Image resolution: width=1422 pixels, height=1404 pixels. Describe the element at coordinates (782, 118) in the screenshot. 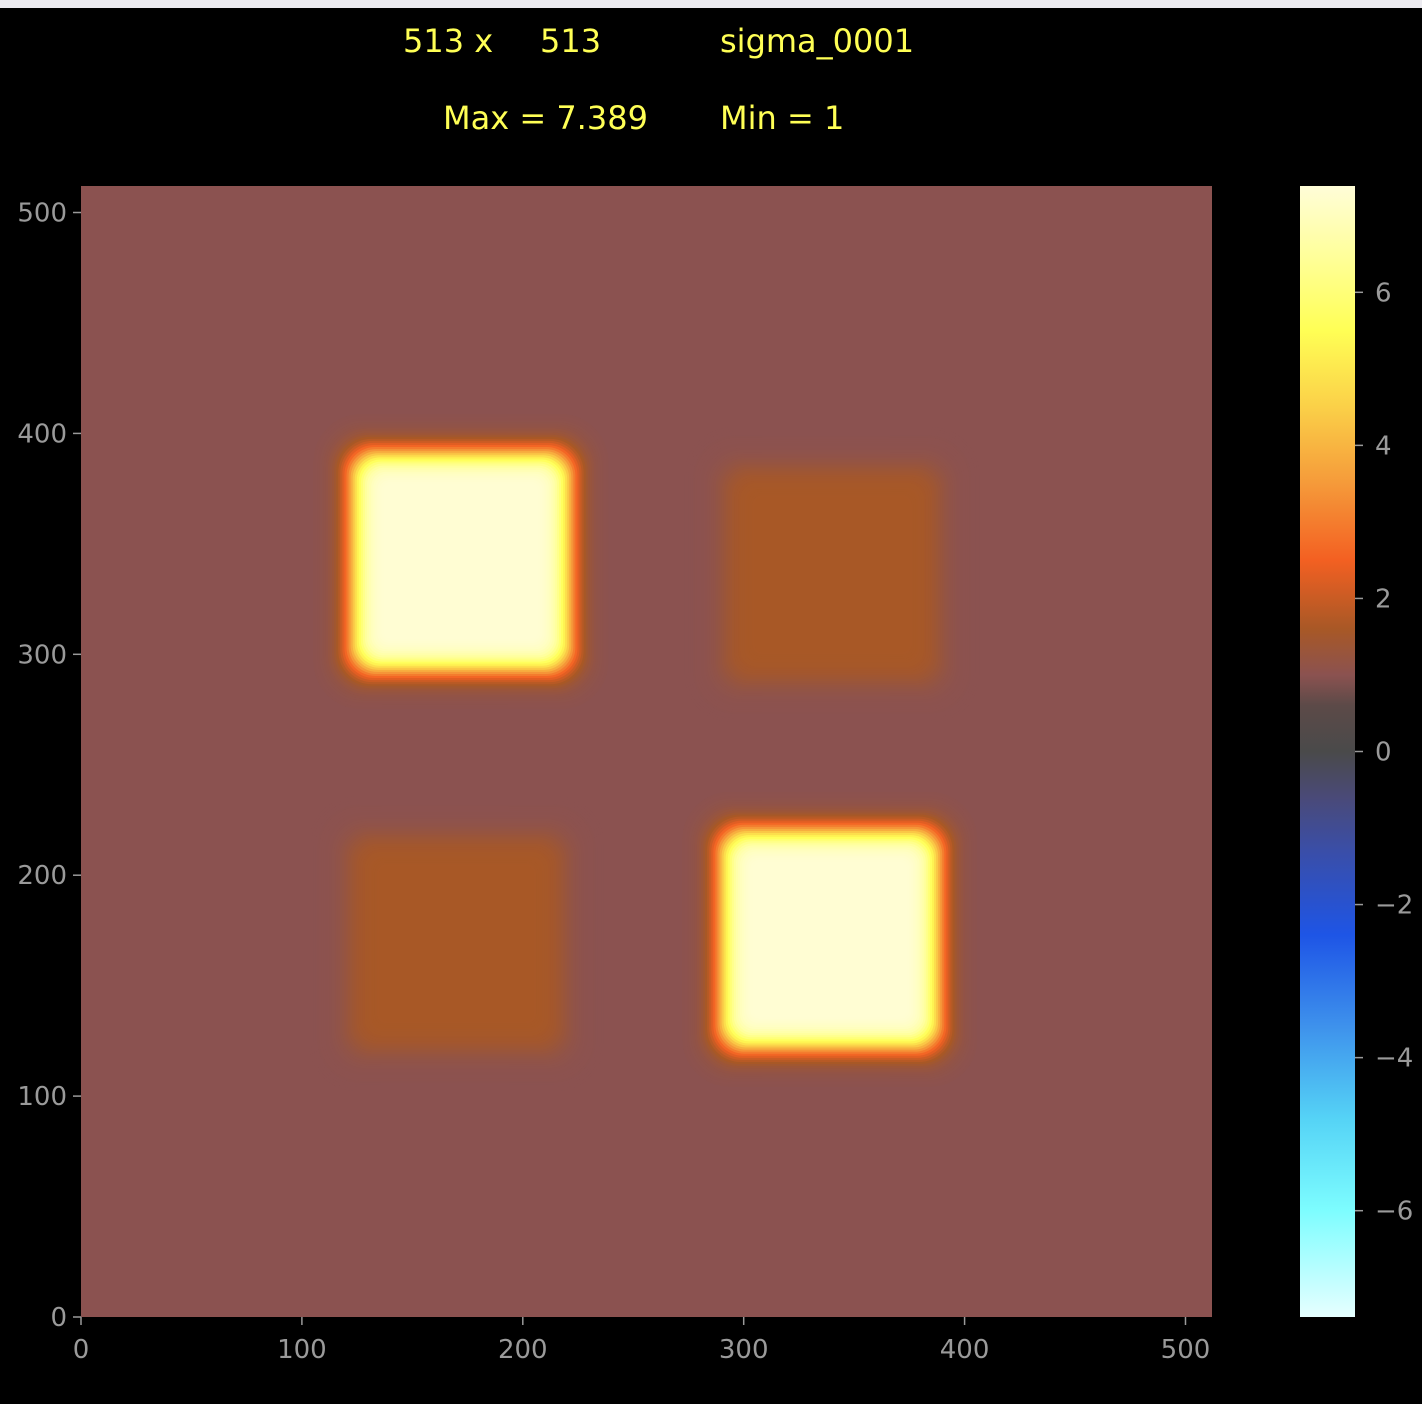

I see `min-value: Min = 1` at that location.